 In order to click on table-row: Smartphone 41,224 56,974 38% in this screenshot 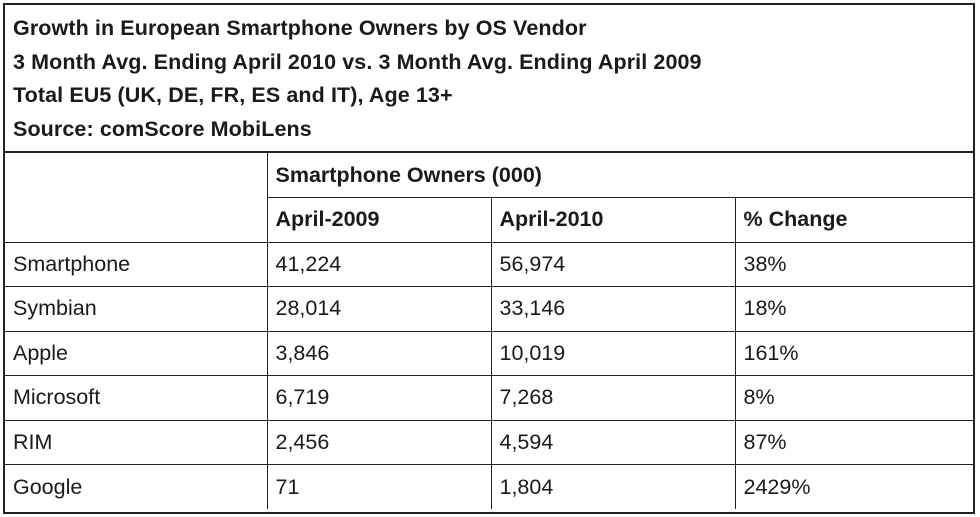, I will do `click(489, 264)`.